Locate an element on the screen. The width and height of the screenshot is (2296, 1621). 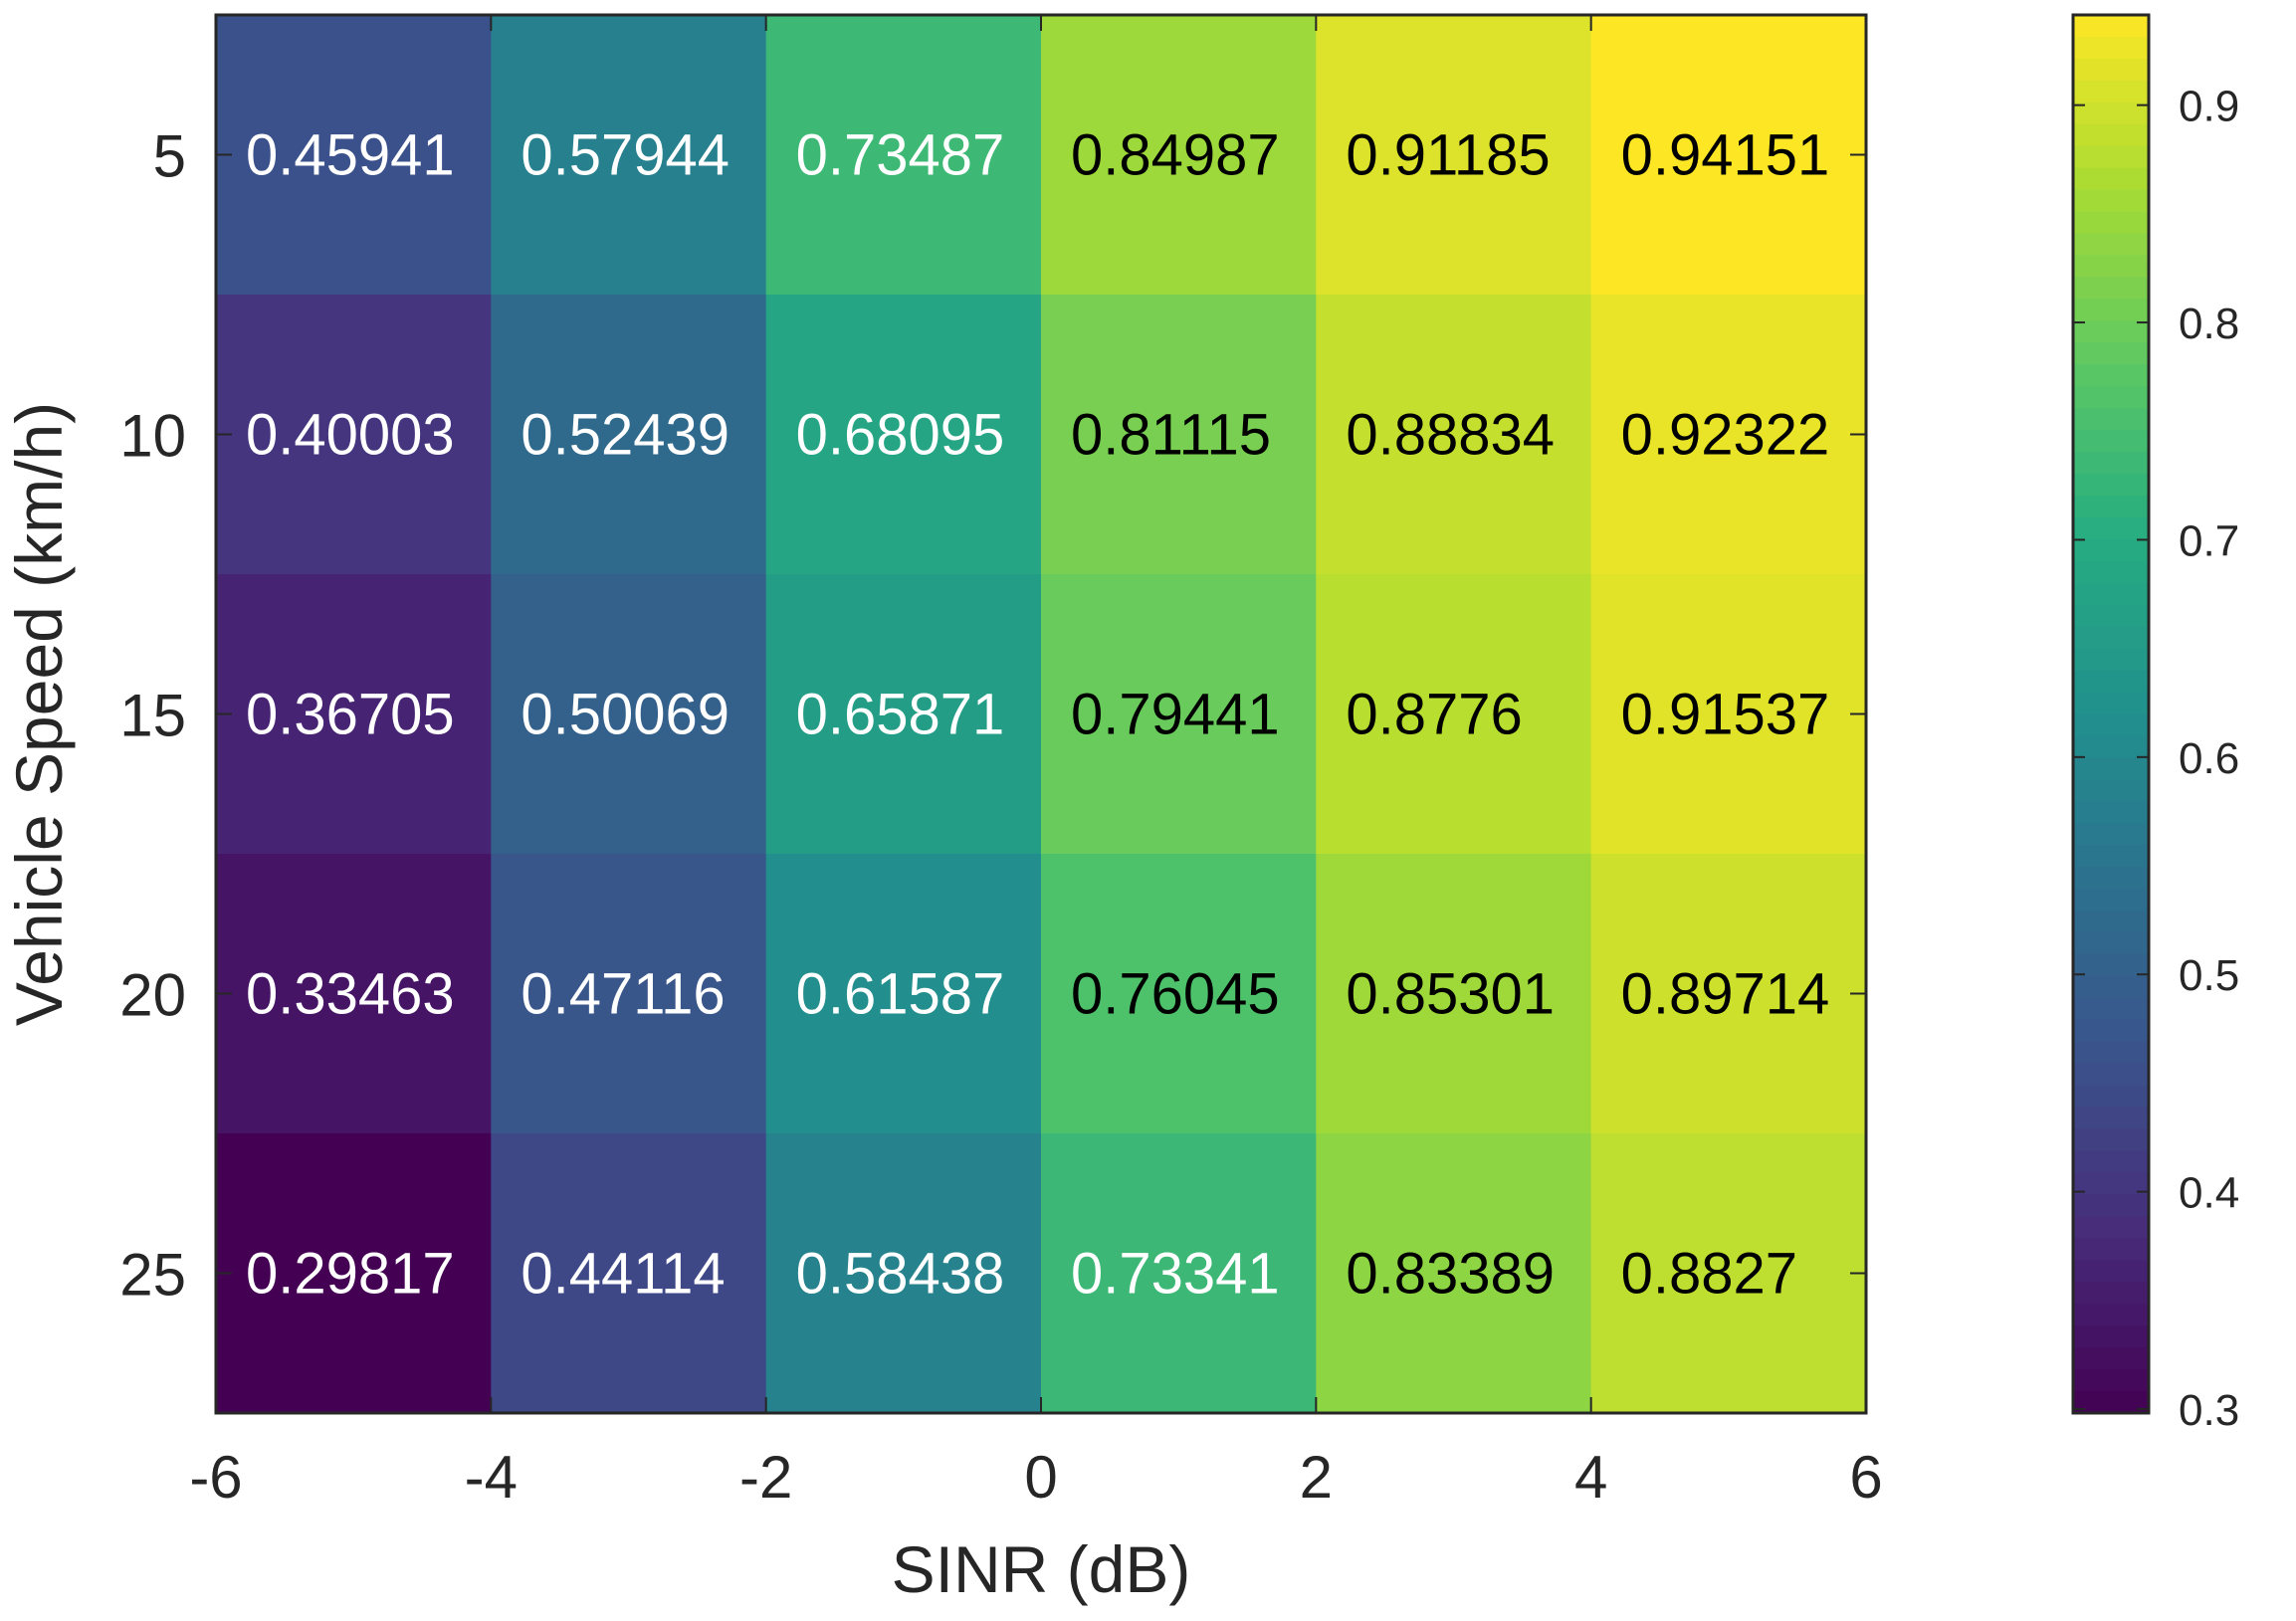
cell-value-label: 0.85301 is located at coordinates (1450, 995).